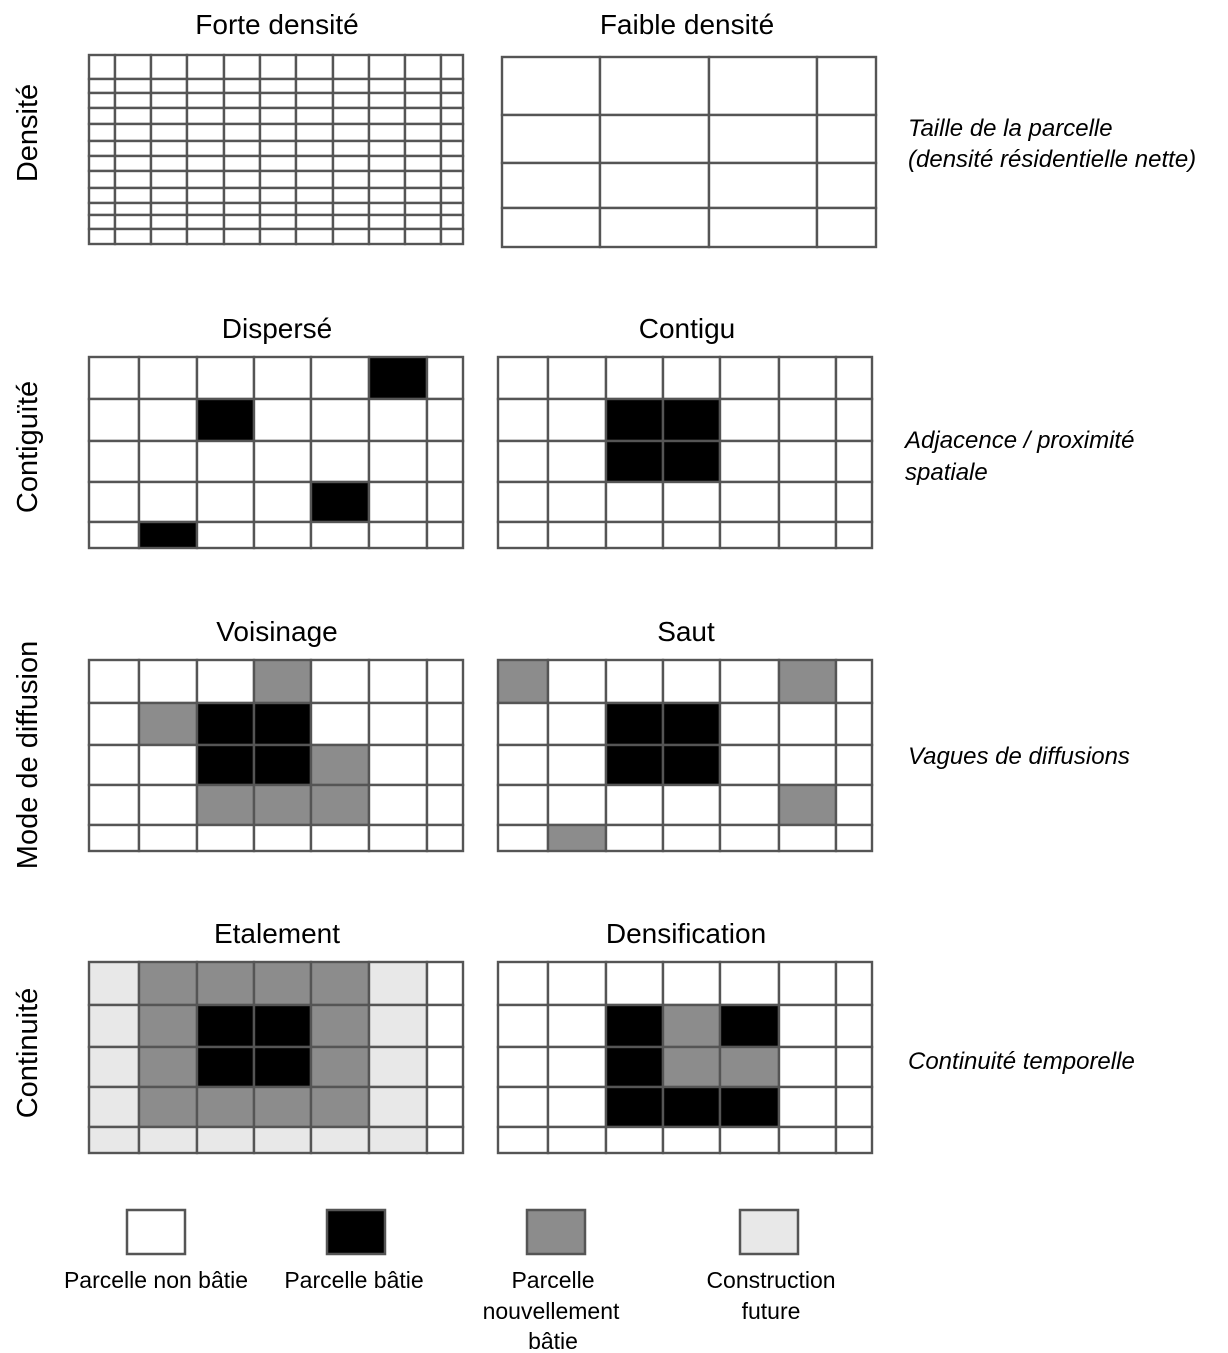 This screenshot has height=1353, width=1228. I want to click on row-description-density-line-1: Taille de la parcelle, so click(1010, 128).